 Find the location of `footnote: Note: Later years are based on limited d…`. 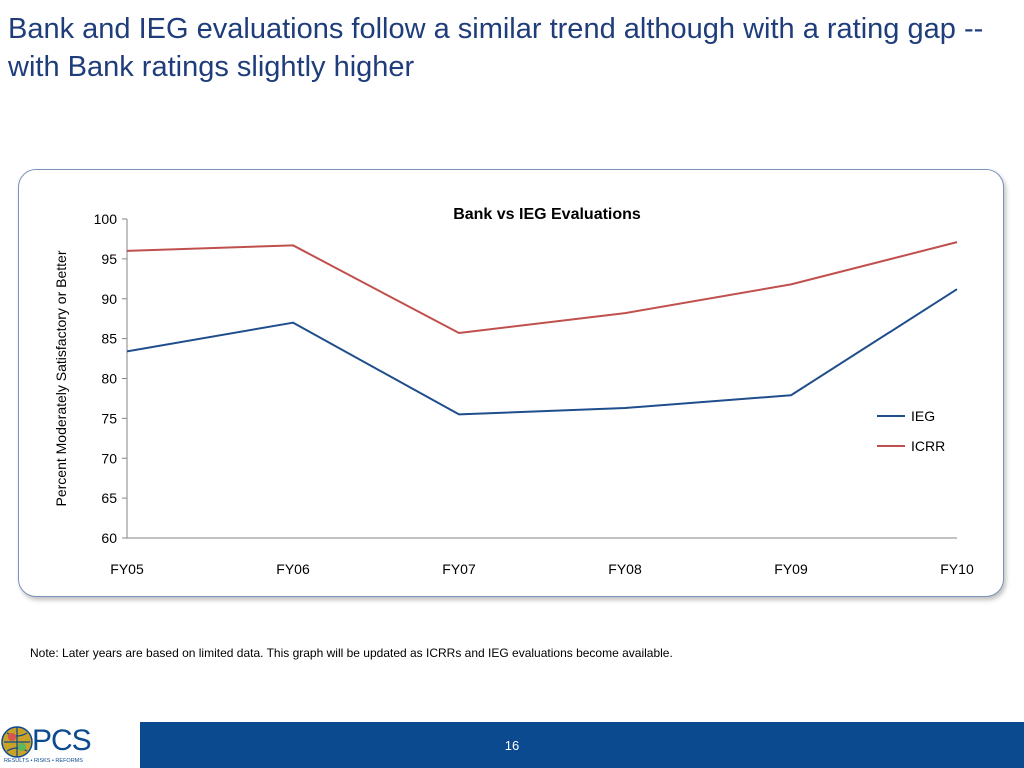

footnote: Note: Later years are based on limited d… is located at coordinates (351, 653).